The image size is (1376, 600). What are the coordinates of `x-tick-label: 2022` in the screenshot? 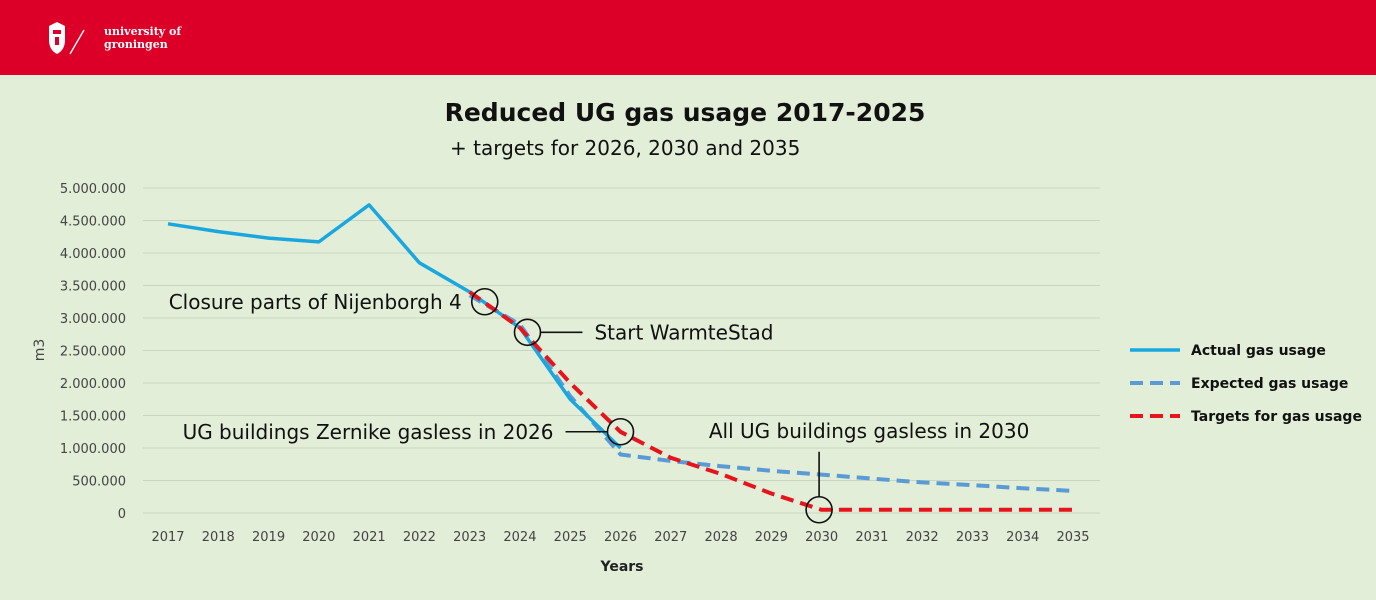 It's located at (419, 537).